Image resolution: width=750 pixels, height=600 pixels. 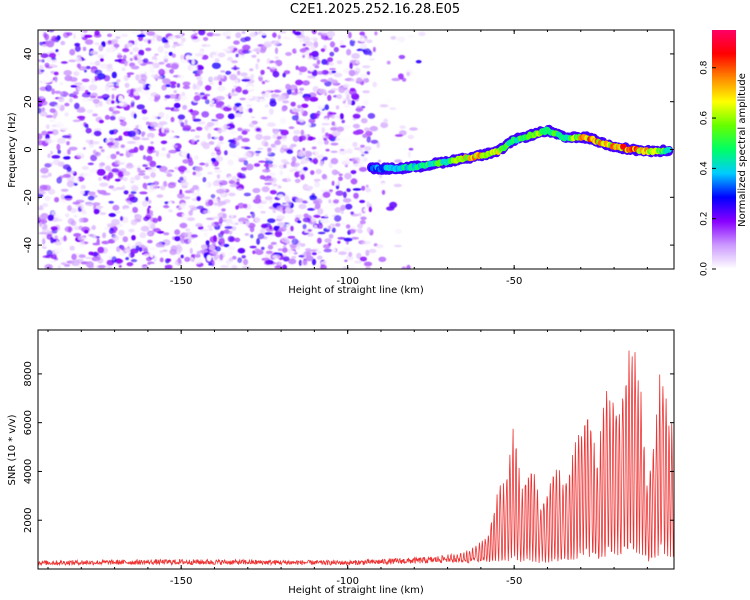 What do you see at coordinates (28, 197) in the screenshot?
I see `y-tick-label: -20` at bounding box center [28, 197].